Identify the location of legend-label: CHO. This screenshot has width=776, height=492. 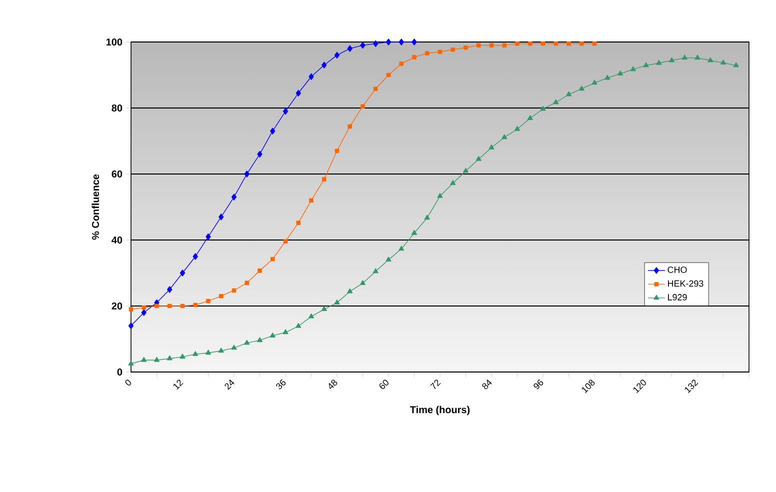
(677, 269).